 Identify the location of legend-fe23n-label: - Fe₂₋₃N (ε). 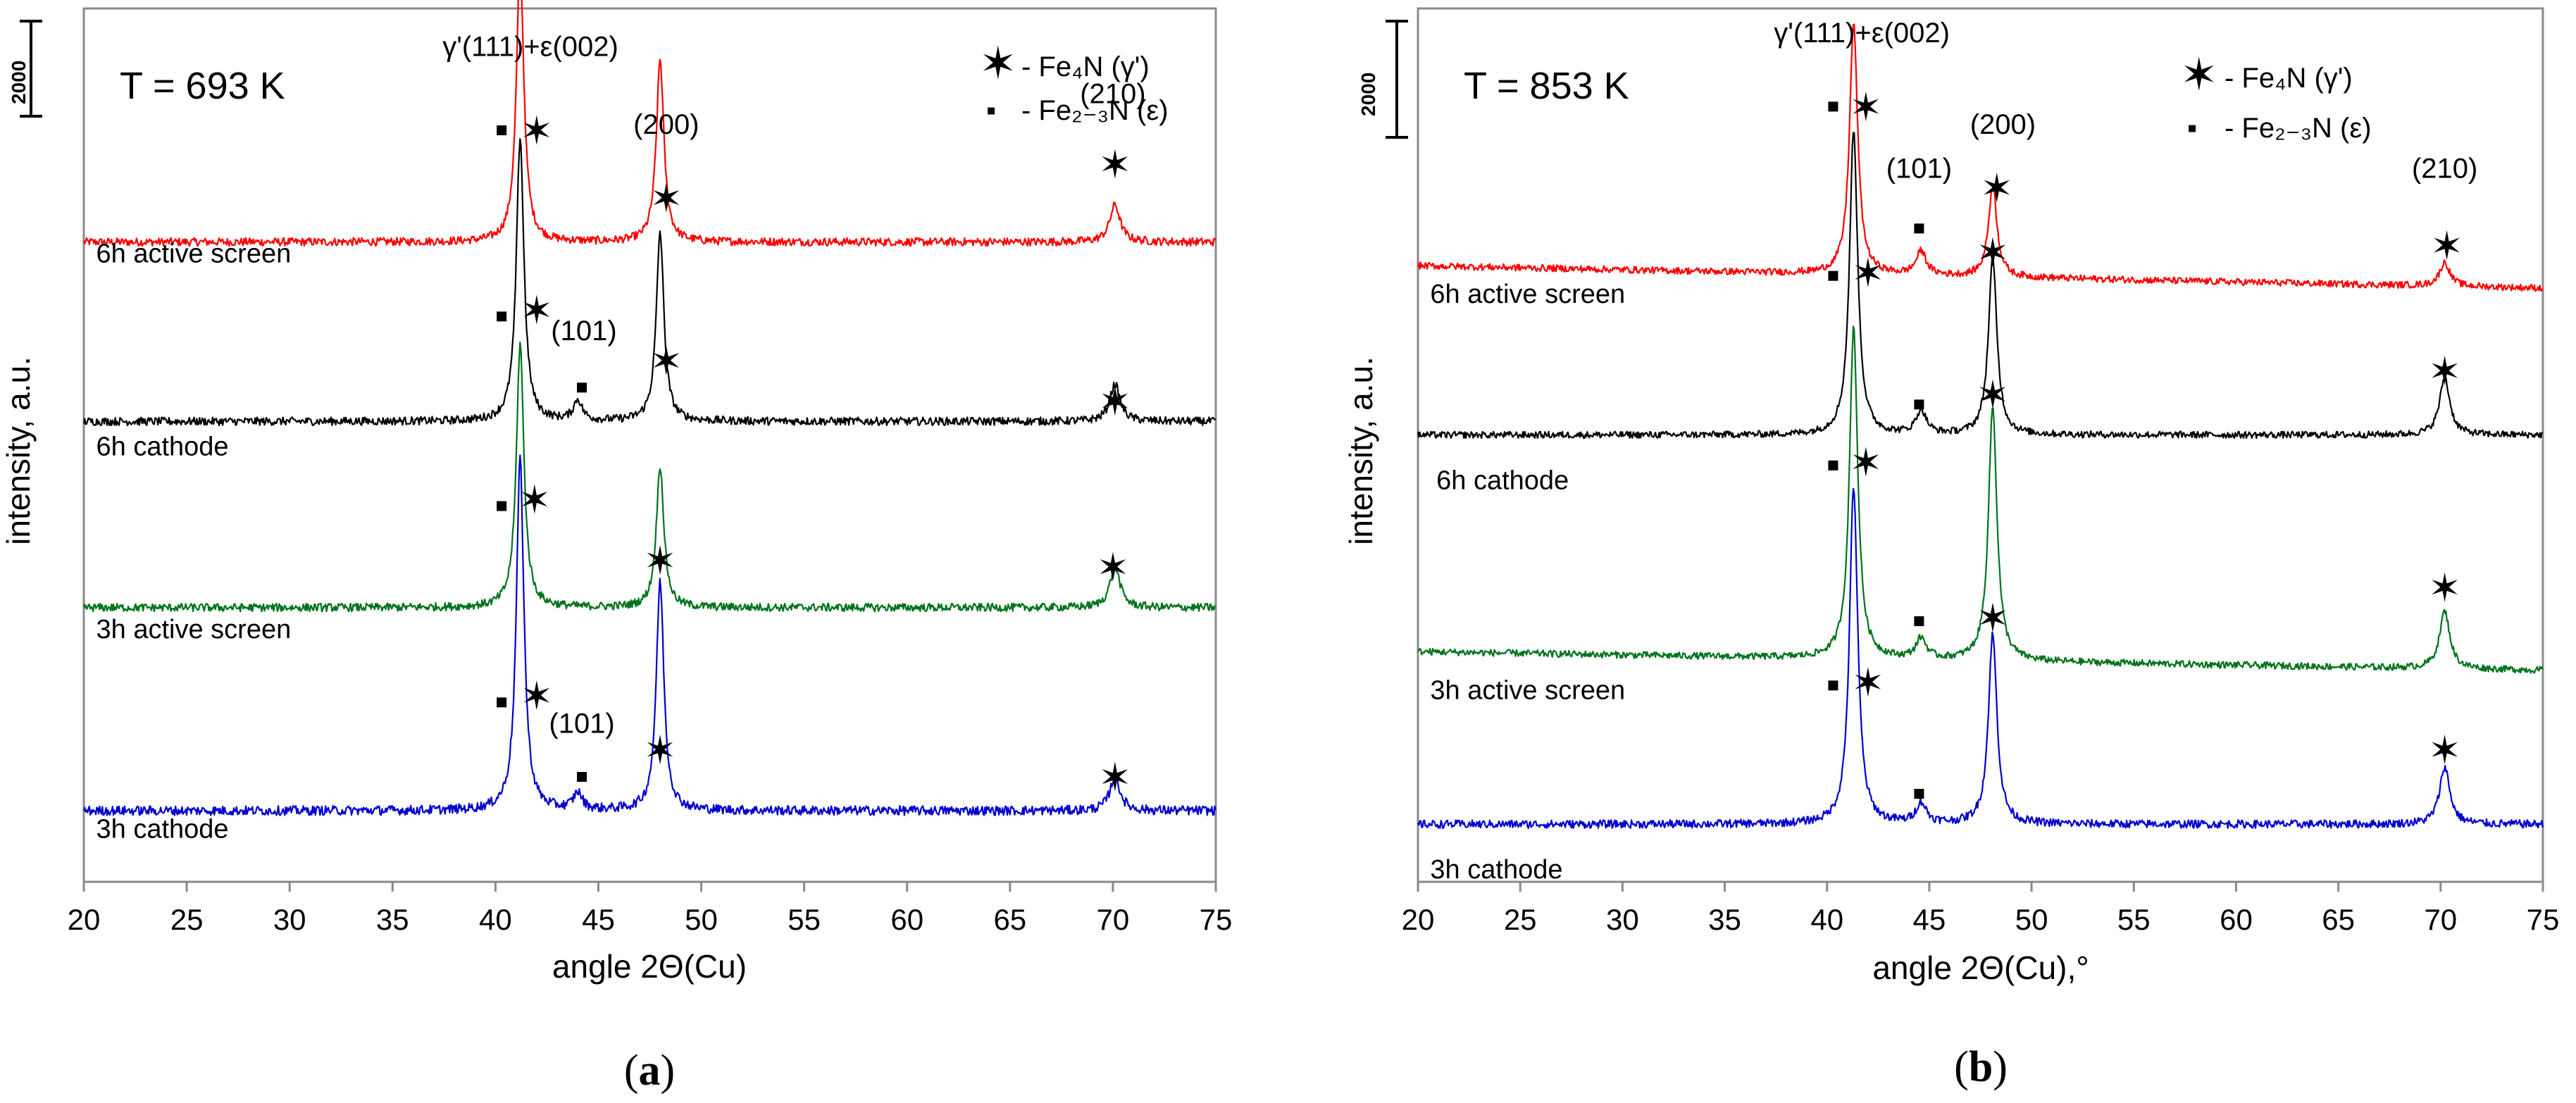
(1095, 110).